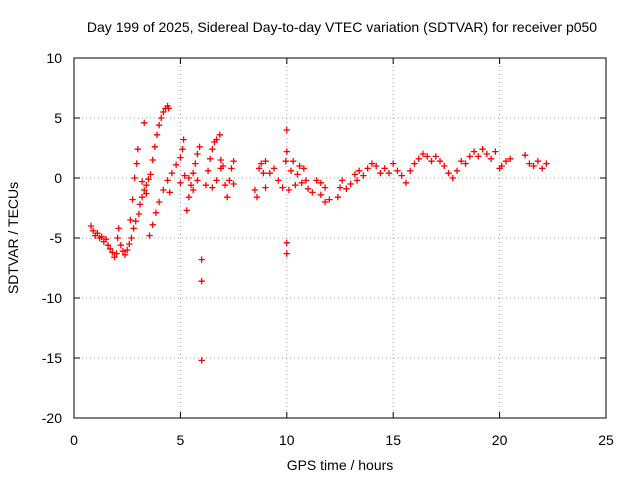 This screenshot has height=480, width=640. Describe the element at coordinates (181, 440) in the screenshot. I see `x-tick-label: 5` at that location.